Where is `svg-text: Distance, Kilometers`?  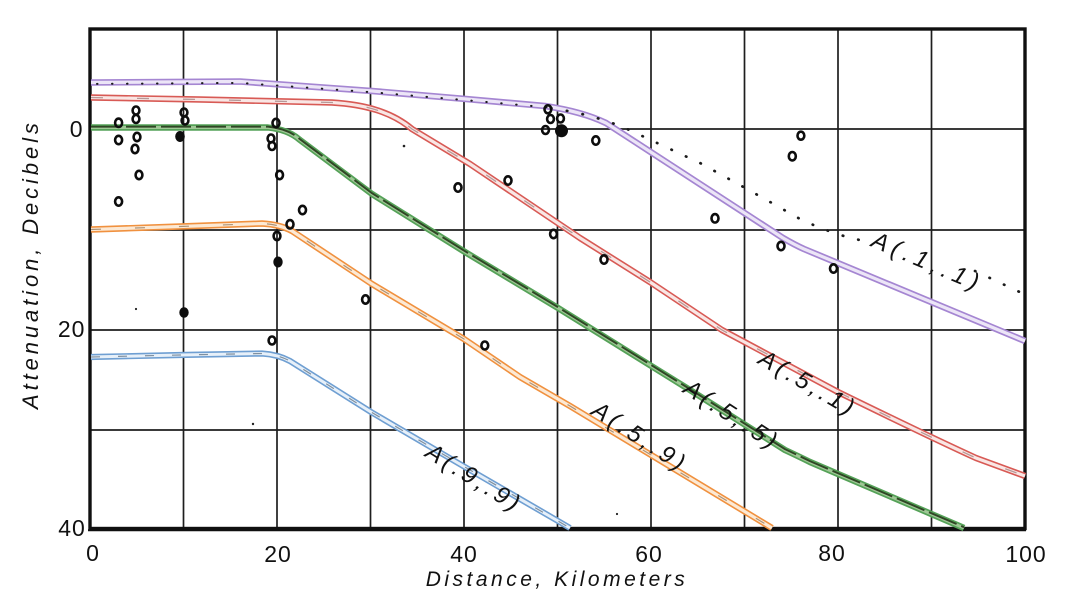
svg-text: Distance, Kilometers is located at coordinates (557, 579).